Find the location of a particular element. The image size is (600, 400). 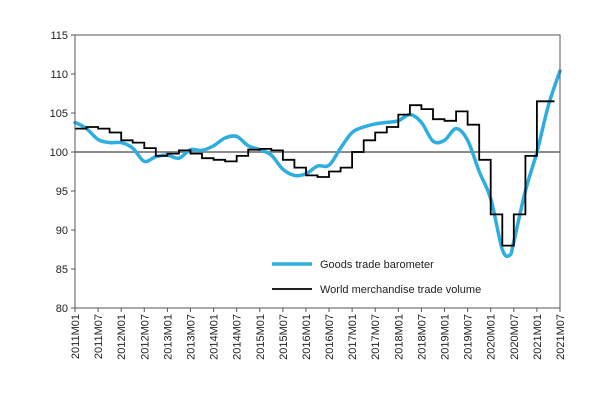

x-tick-label: 2017M01 is located at coordinates (353, 337).